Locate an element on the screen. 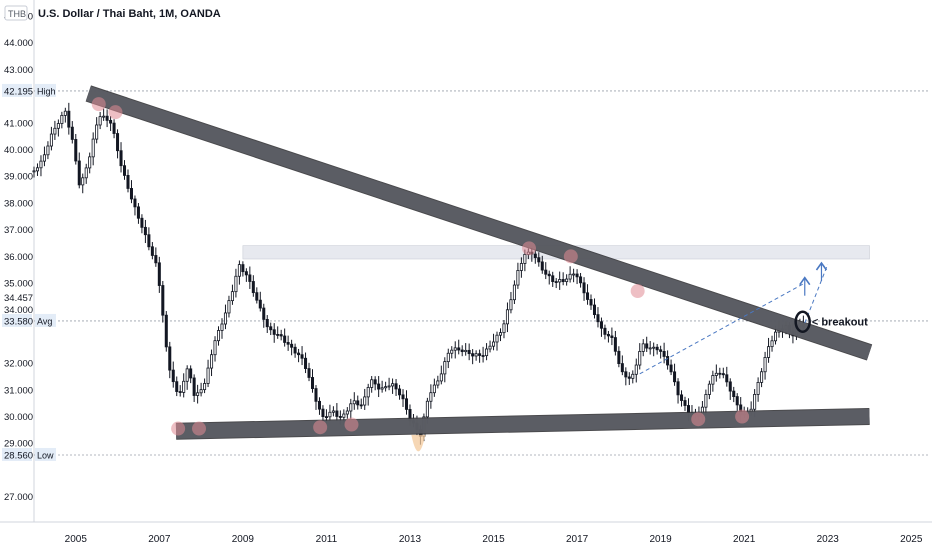 Image resolution: width=932 pixels, height=550 pixels. price-value-badge is located at coordinates (17, 90).